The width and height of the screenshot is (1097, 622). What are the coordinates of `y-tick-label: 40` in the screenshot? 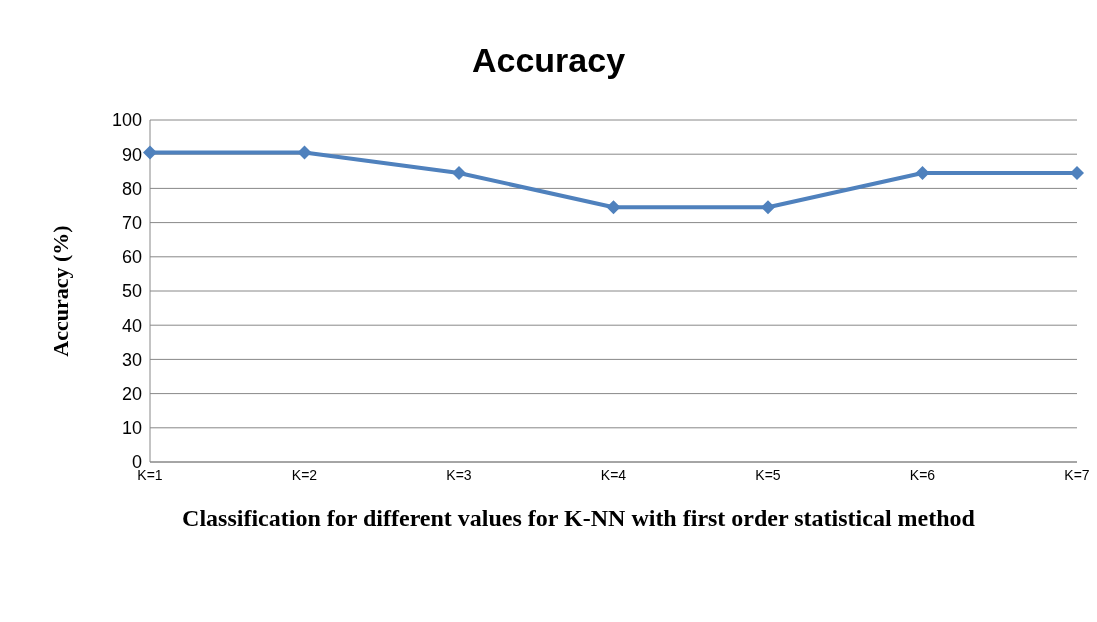 It's located at (131, 325).